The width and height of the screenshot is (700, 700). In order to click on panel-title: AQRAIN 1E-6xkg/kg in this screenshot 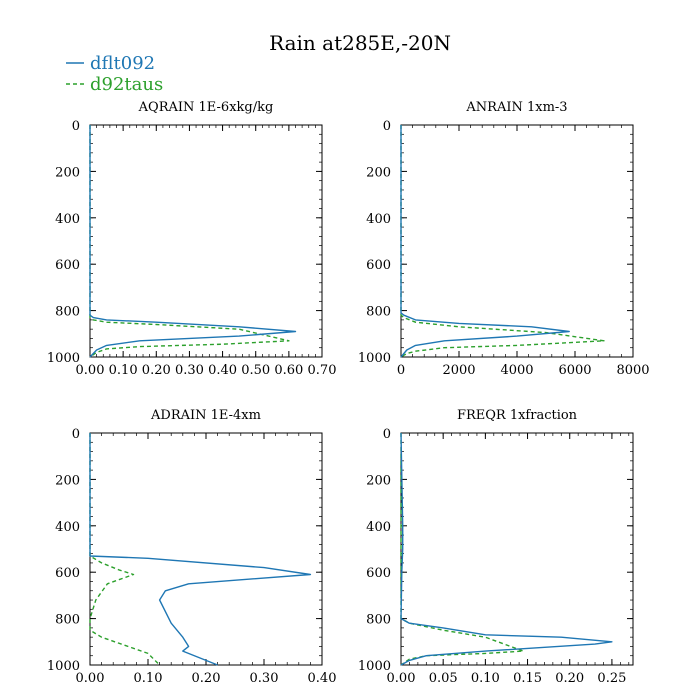, I will do `click(206, 107)`.